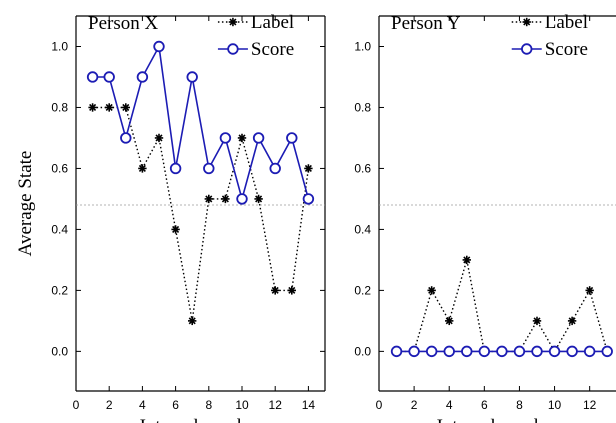 This screenshot has width=616, height=423. I want to click on x-tick-label: 2, so click(414, 405).